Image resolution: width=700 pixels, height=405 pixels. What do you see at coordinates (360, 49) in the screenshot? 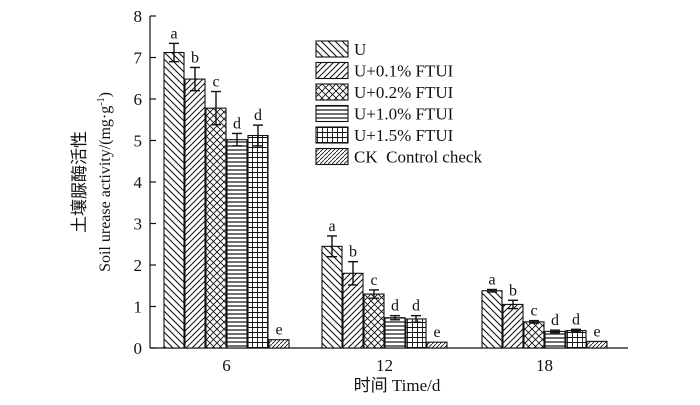
I see `legend-label: U` at bounding box center [360, 49].